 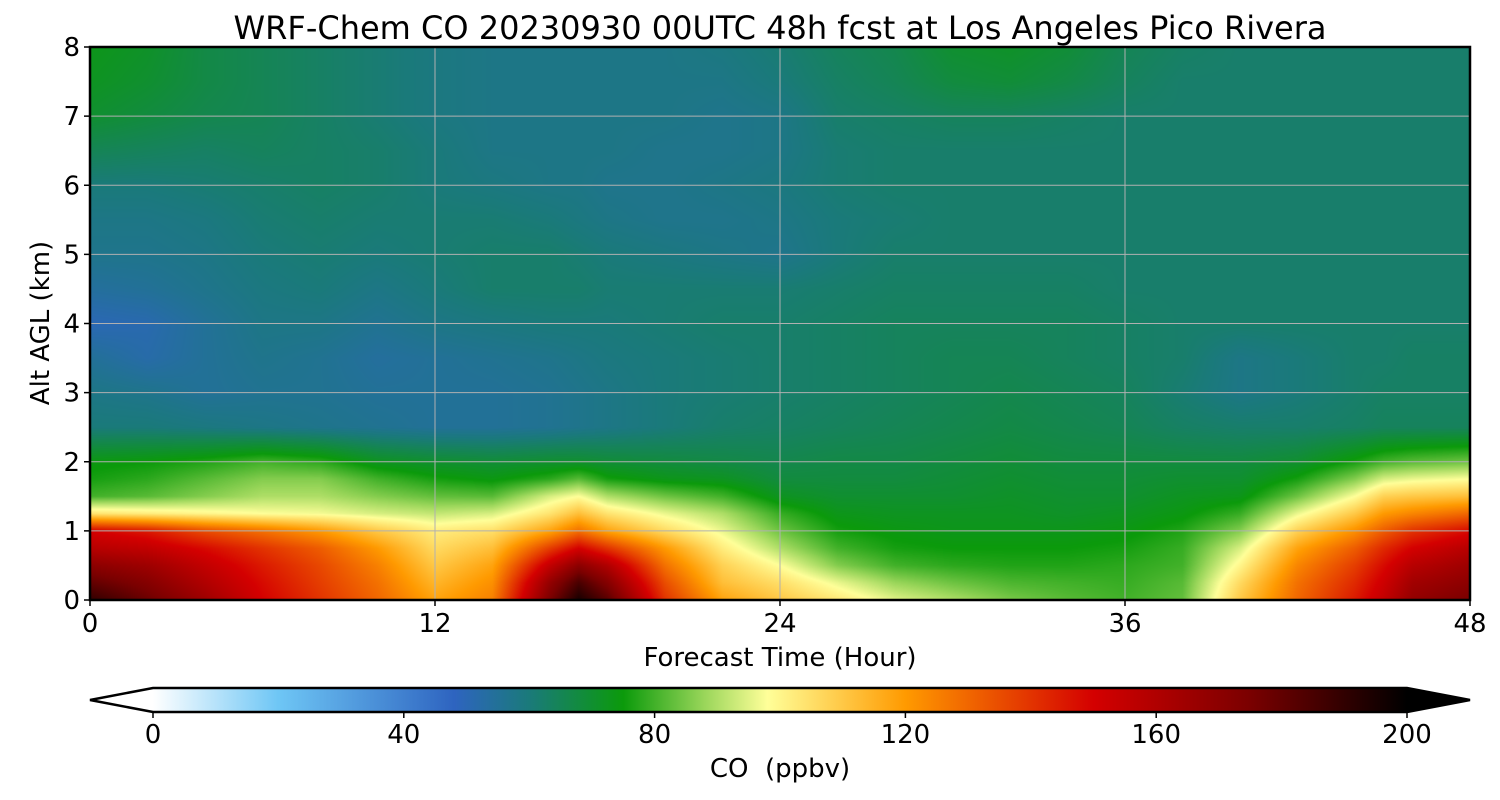 I want to click on colorbar-tick-label: 160, so click(x=1156, y=735).